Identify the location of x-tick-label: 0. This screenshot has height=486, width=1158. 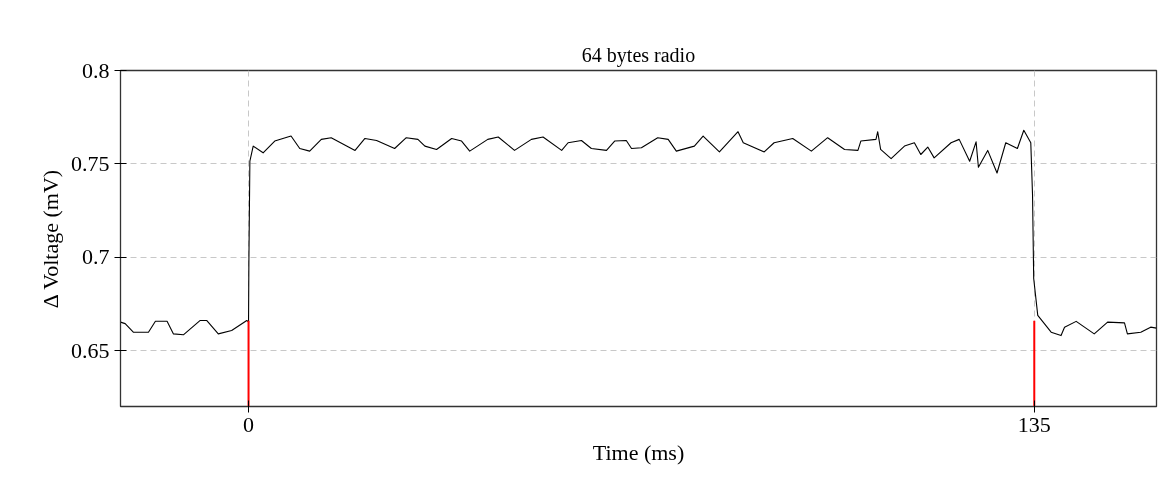
(249, 424).